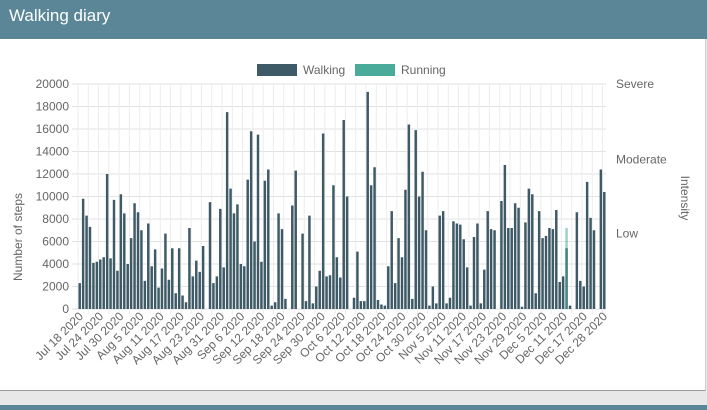 Image resolution: width=707 pixels, height=410 pixels. What do you see at coordinates (423, 70) in the screenshot?
I see `legend-label-running: Running` at bounding box center [423, 70].